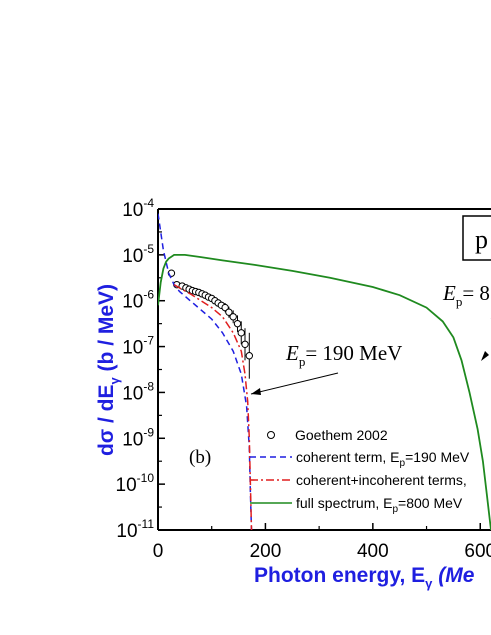 The height and width of the screenshot is (635, 491). What do you see at coordinates (148, 432) in the screenshot?
I see `y-tick-exponent: -9` at bounding box center [148, 432].